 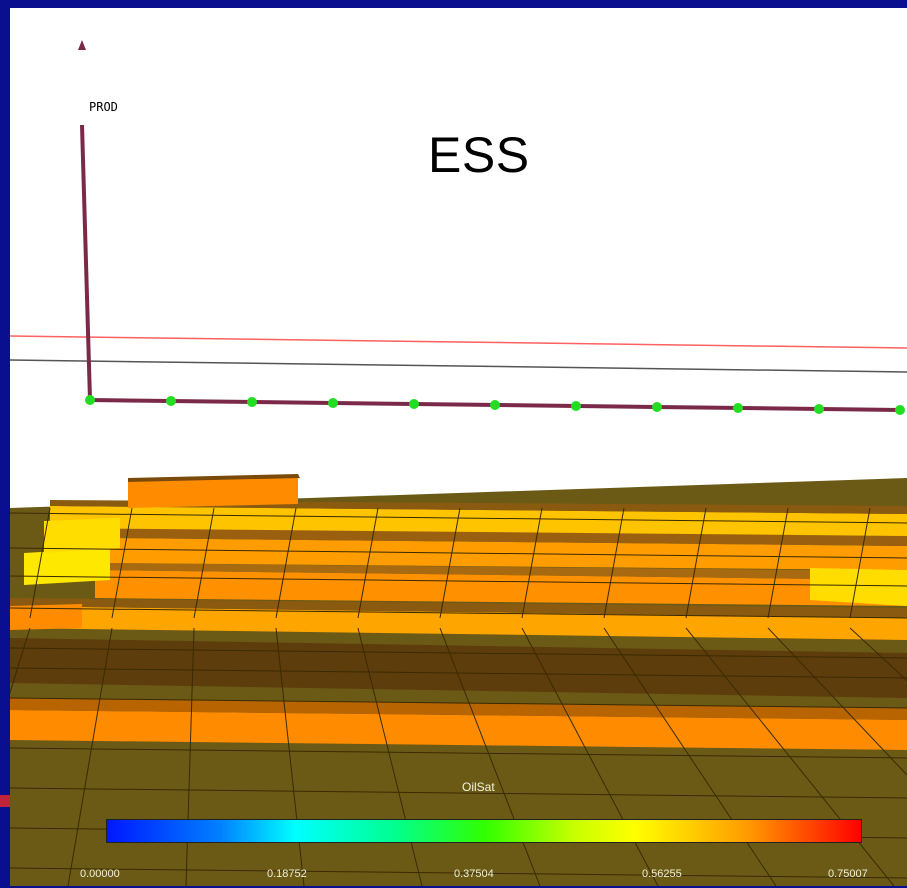 What do you see at coordinates (848, 874) in the screenshot?
I see `legend-tick: 0.75007` at bounding box center [848, 874].